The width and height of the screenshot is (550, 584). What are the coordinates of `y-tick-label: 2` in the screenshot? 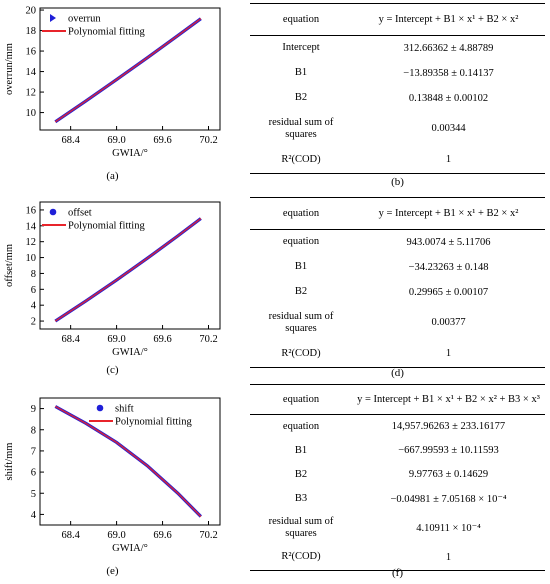 It's located at (33, 322).